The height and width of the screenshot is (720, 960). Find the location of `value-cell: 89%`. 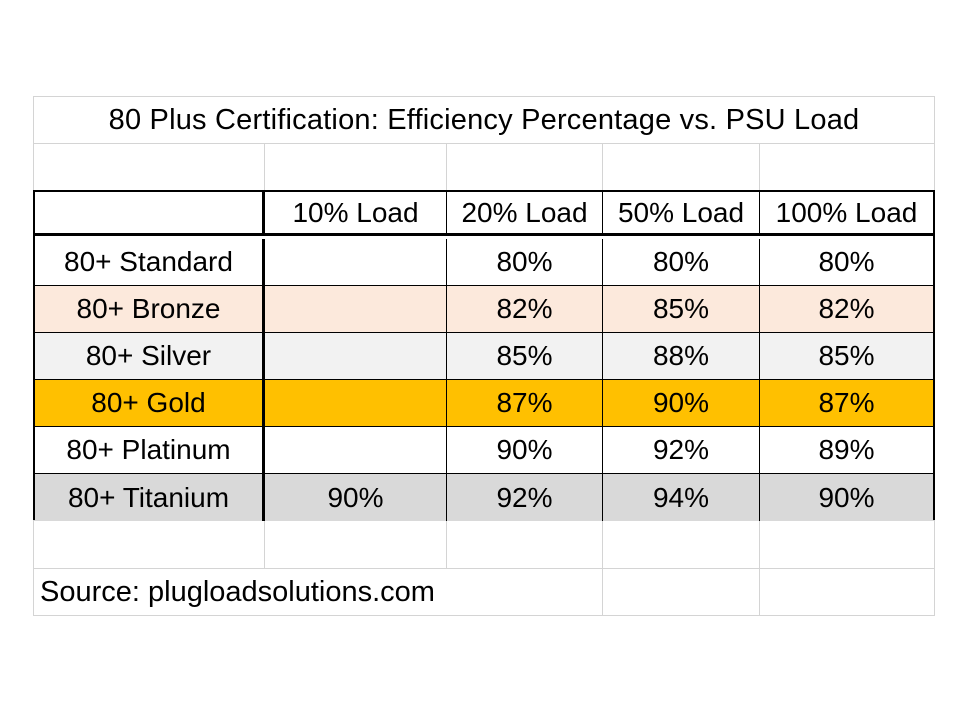

value-cell: 89% is located at coordinates (846, 449).